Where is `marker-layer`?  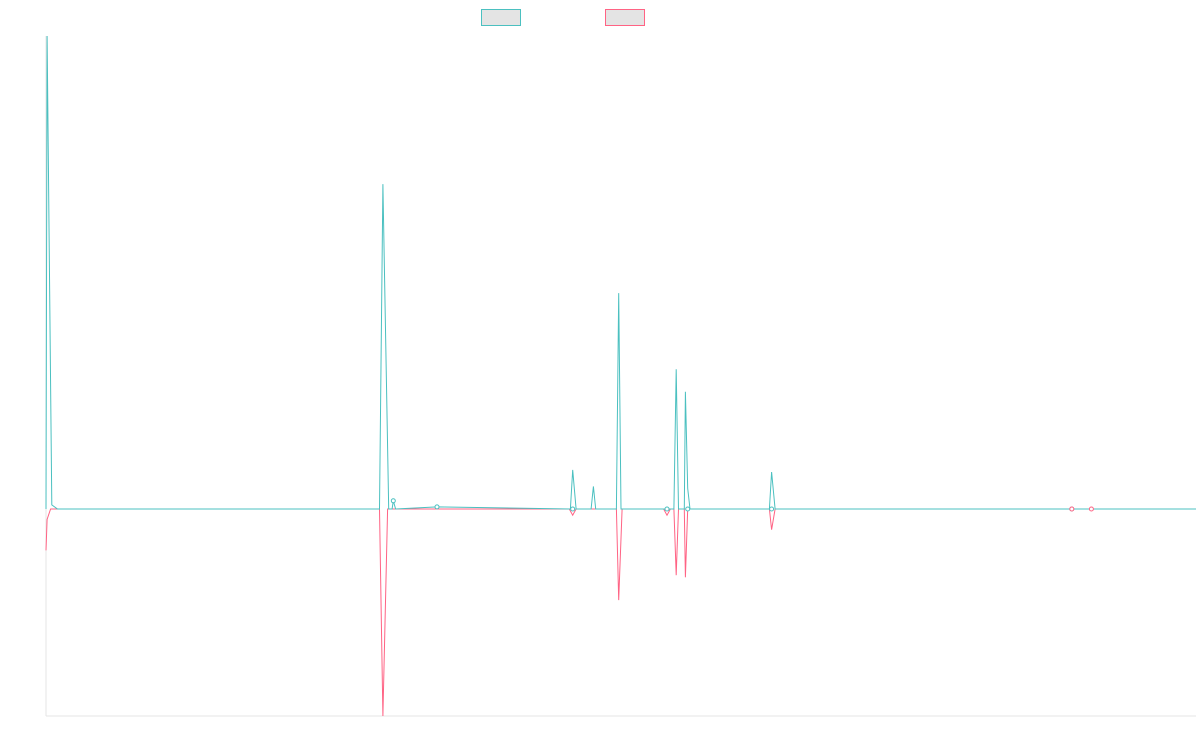 marker-layer is located at coordinates (742, 505).